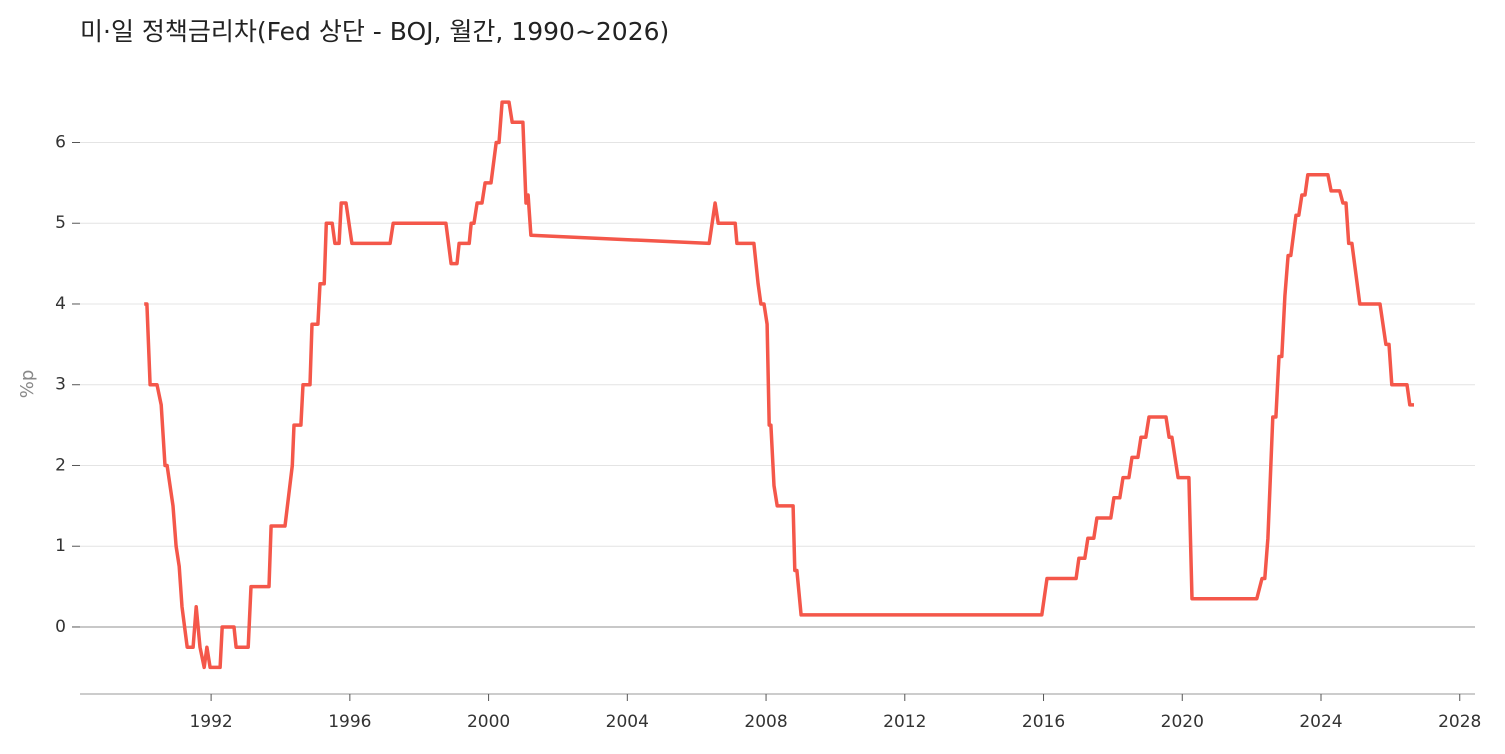 Image resolution: width=1505 pixels, height=754 pixels. What do you see at coordinates (60, 627) in the screenshot?
I see `y-tick-label: 0` at bounding box center [60, 627].